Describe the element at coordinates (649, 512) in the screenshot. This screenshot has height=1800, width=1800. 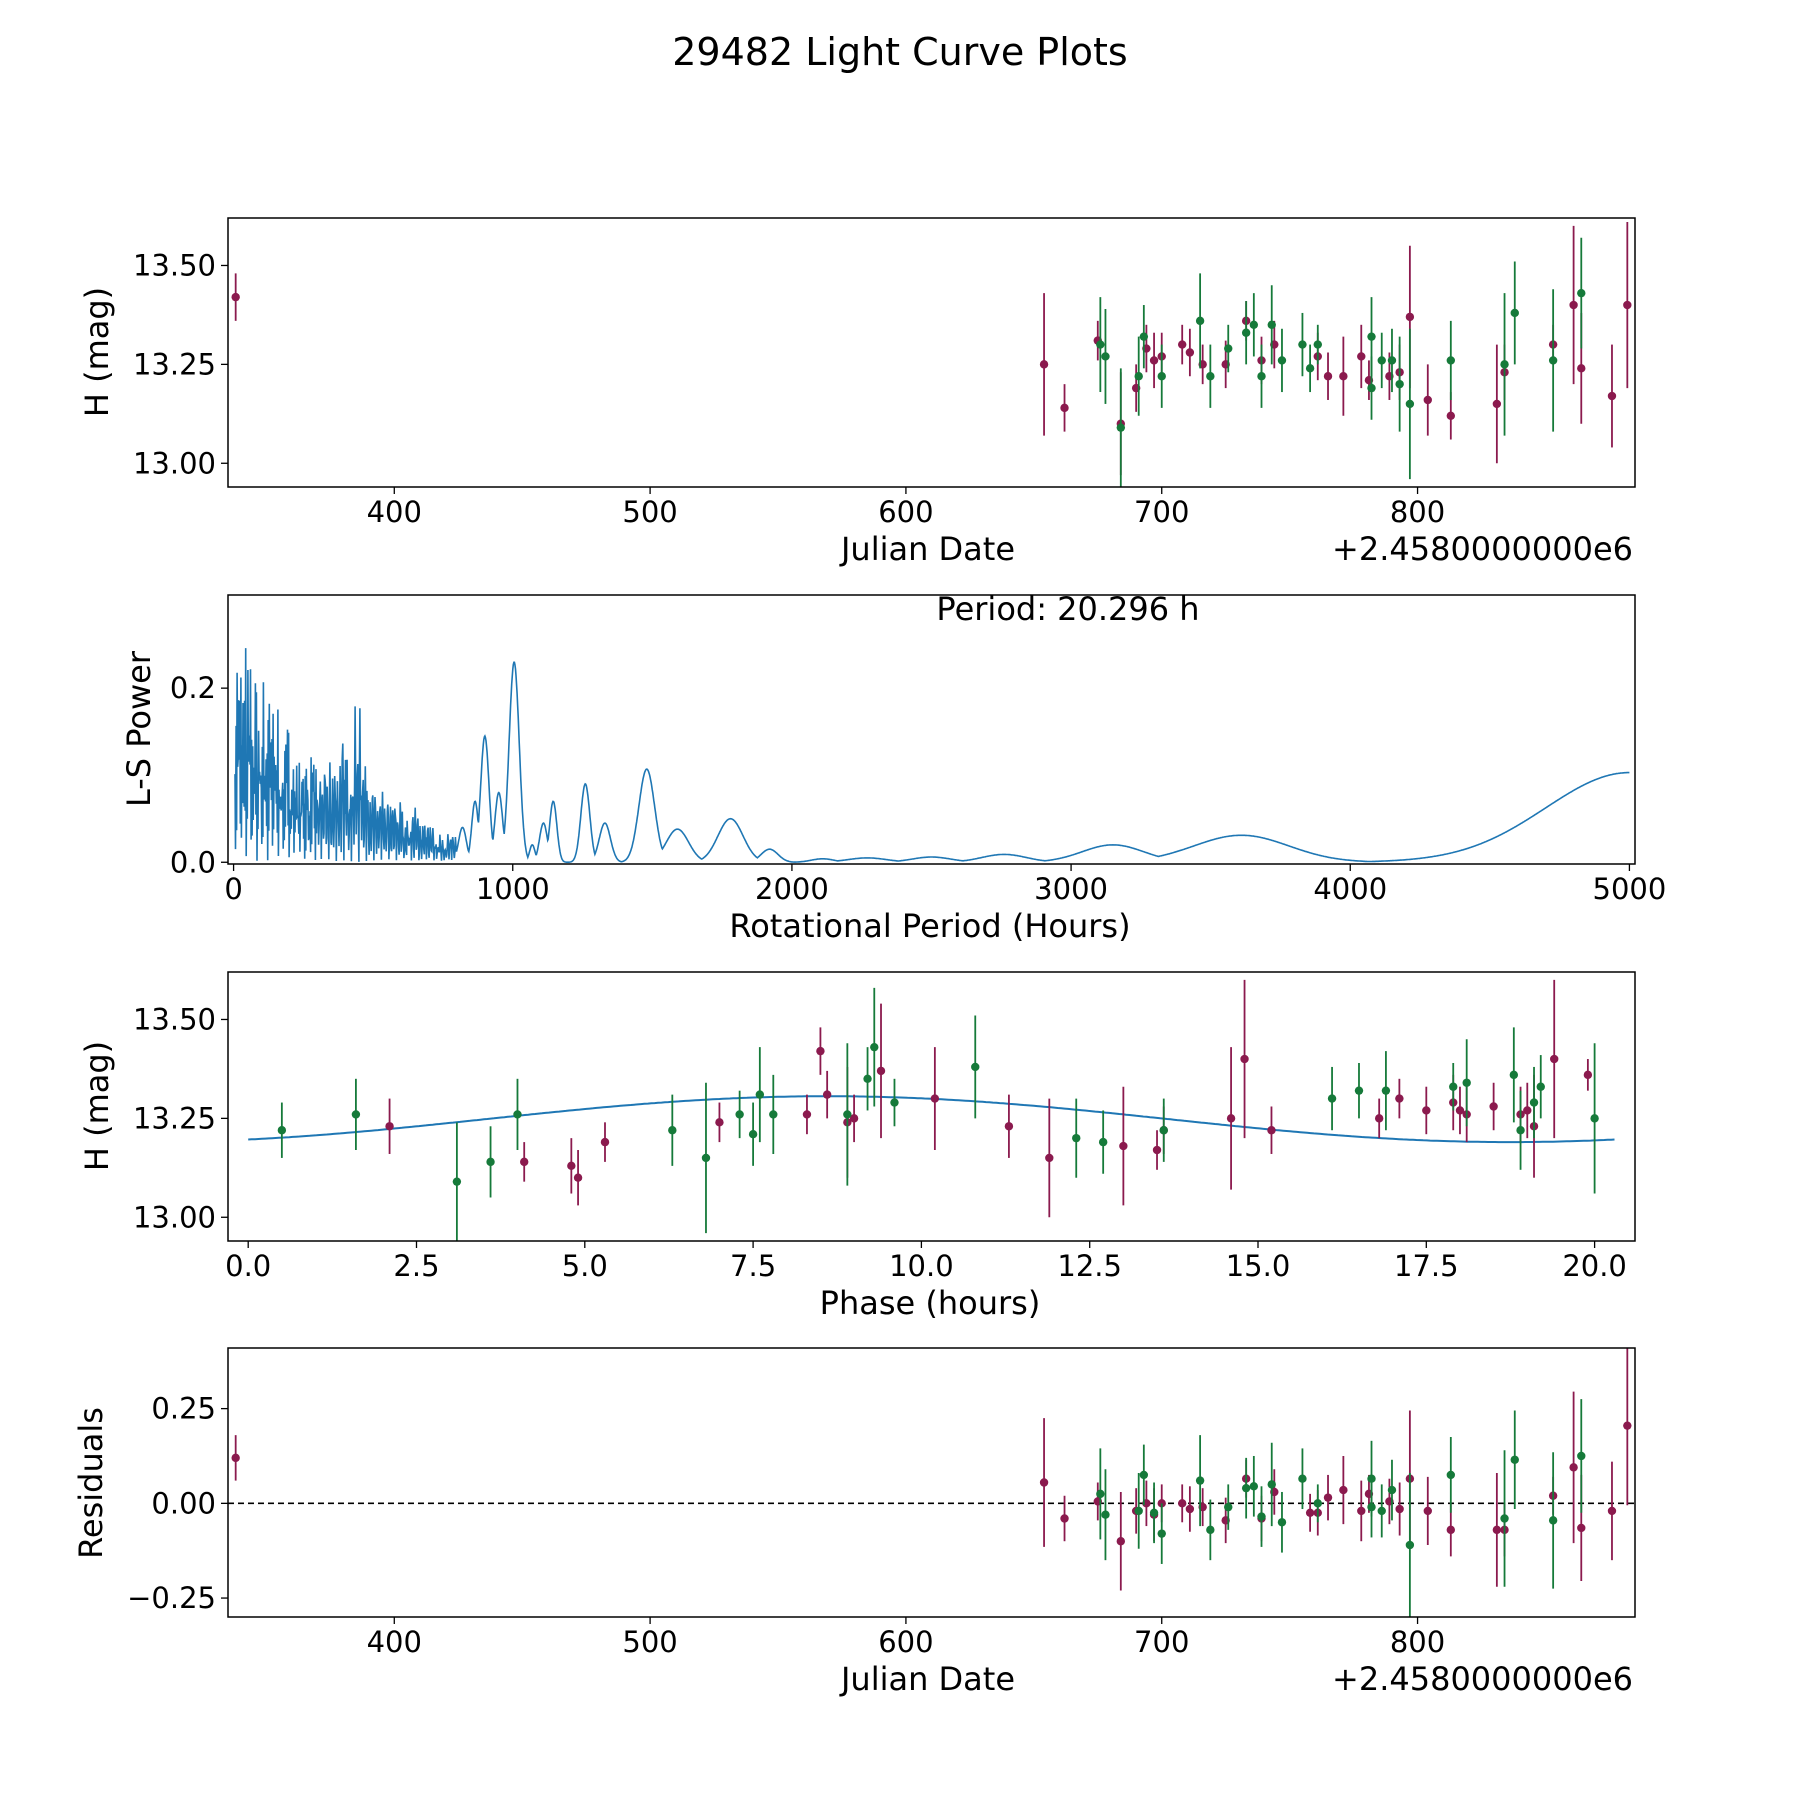
I see `lc-xtick-label: 500` at that location.